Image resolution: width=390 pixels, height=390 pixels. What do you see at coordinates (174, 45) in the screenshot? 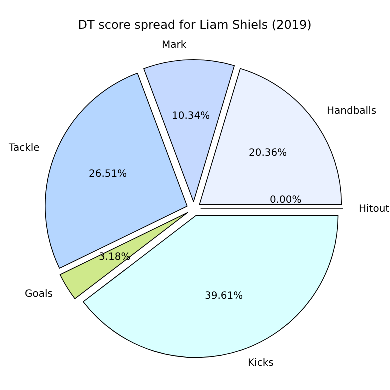
I see `slice-label: Mark` at bounding box center [174, 45].